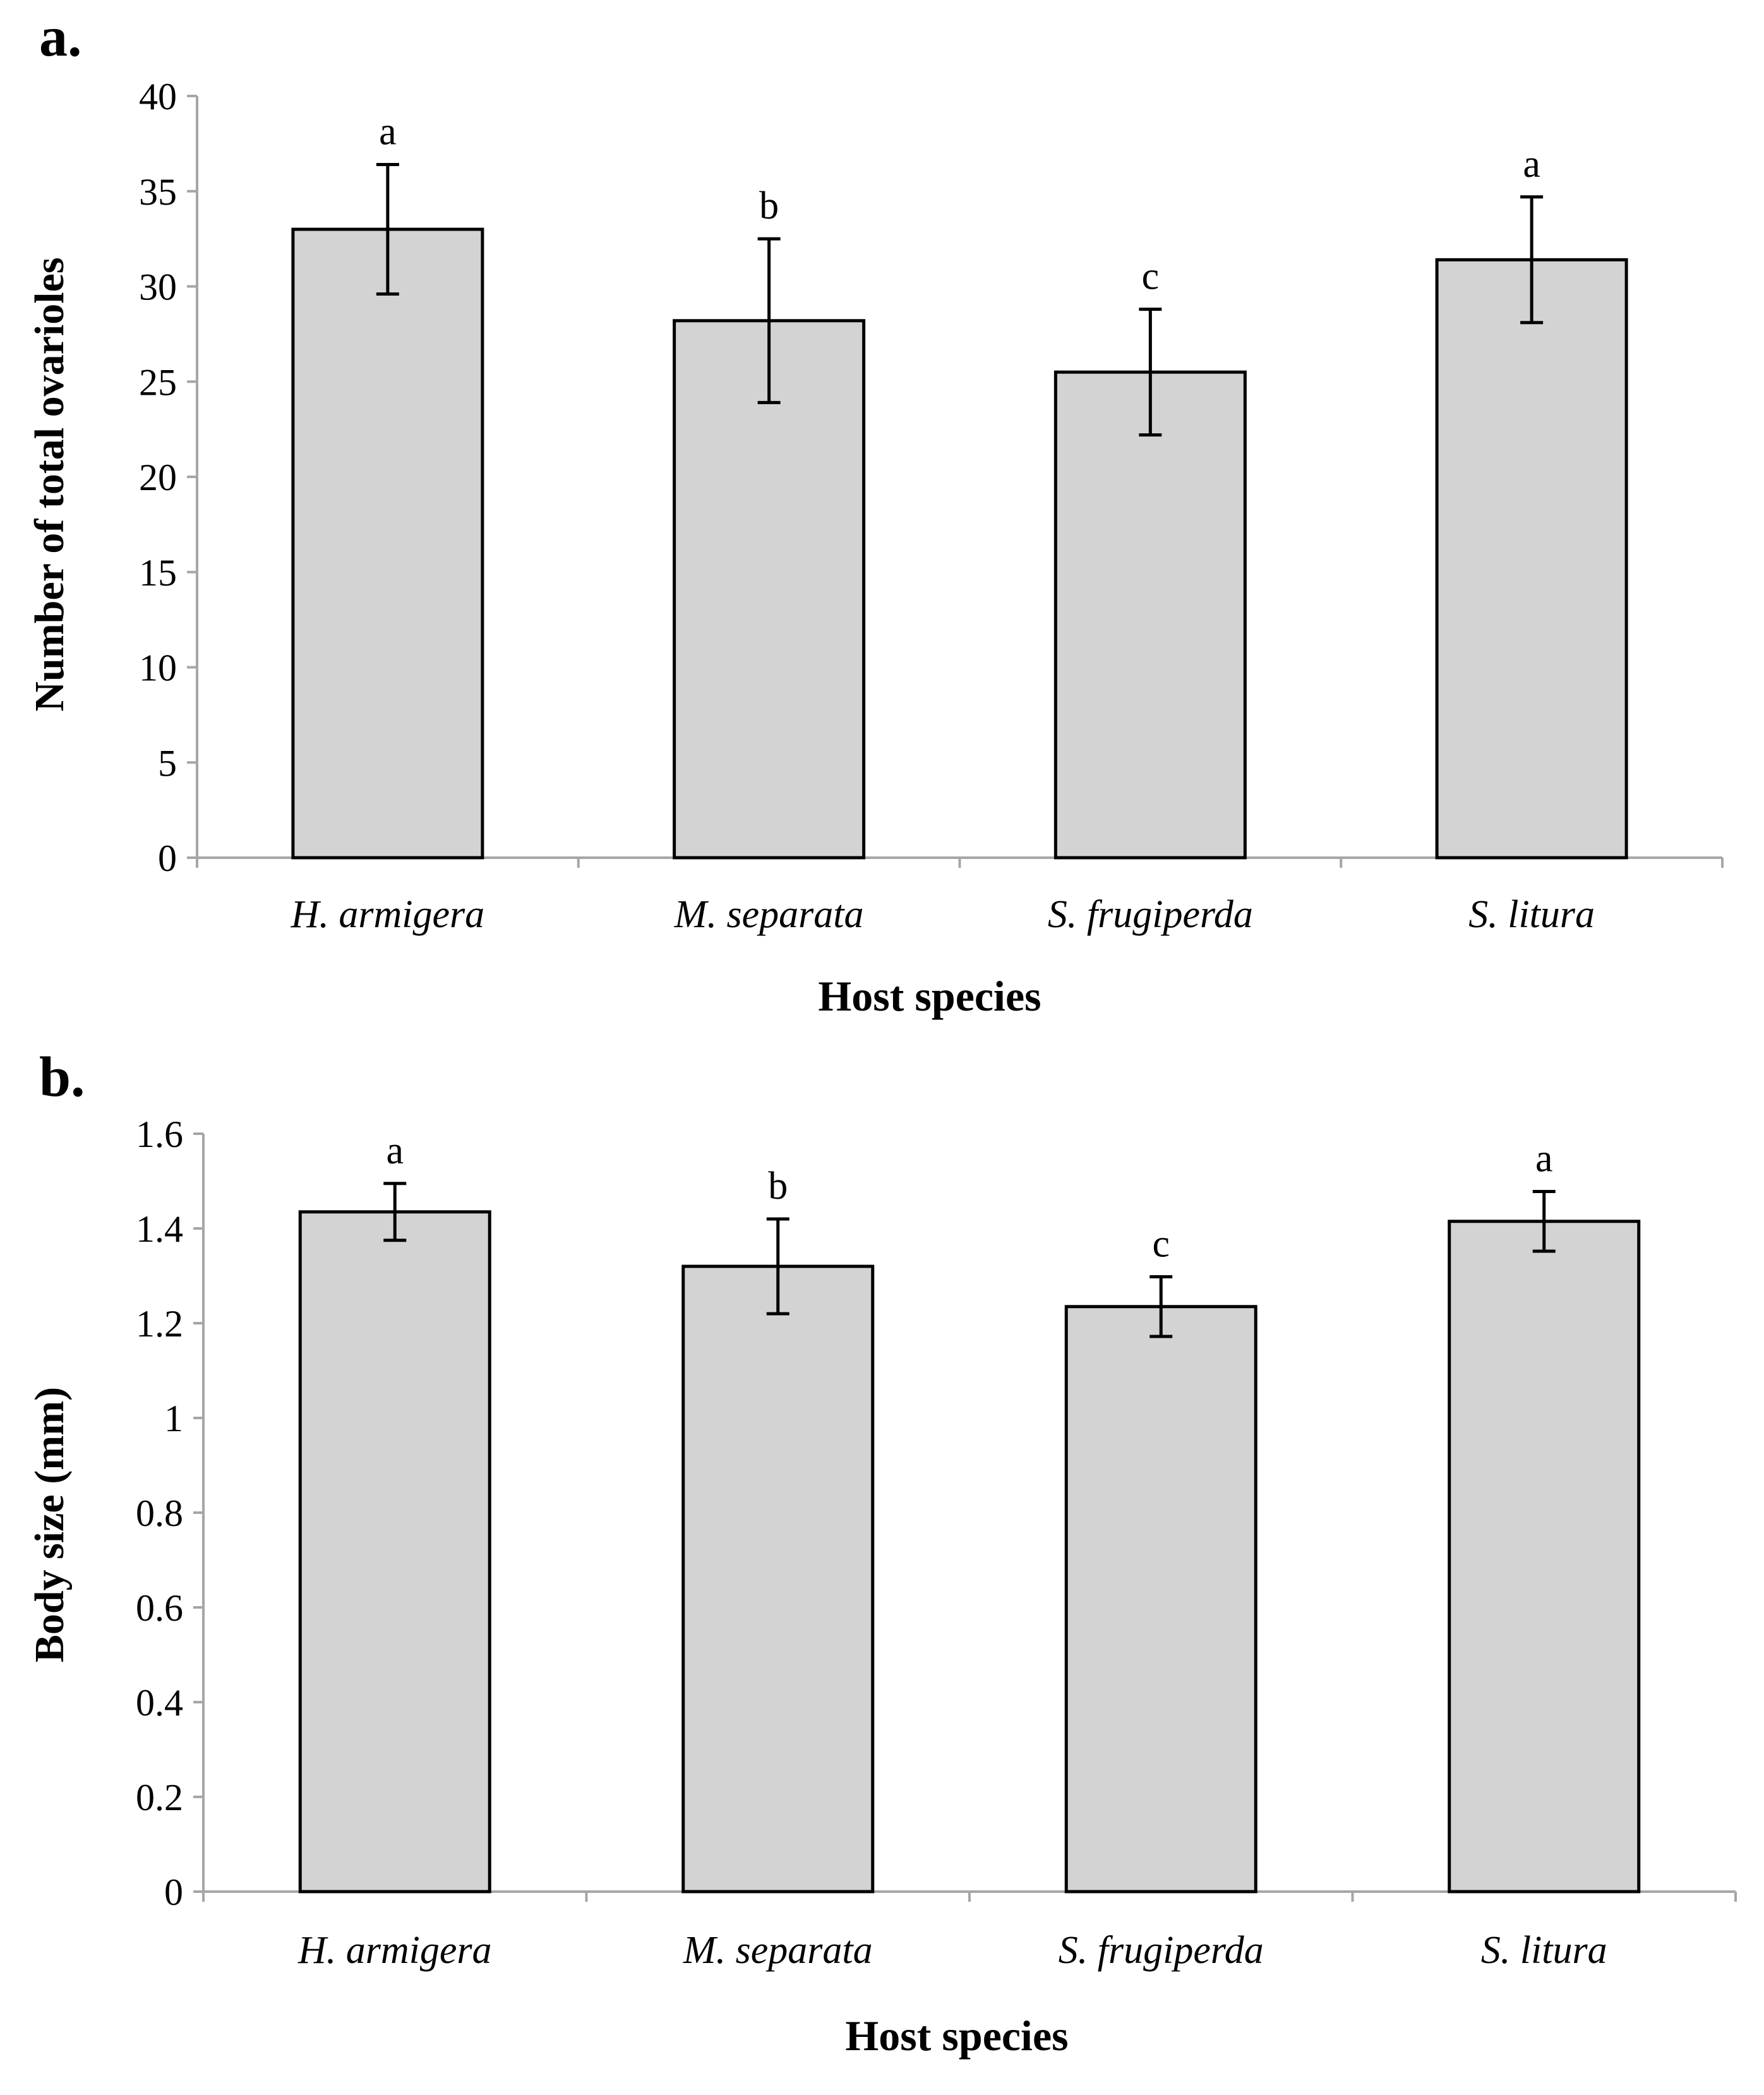 The width and height of the screenshot is (1764, 2095). I want to click on y-axis-label: Body size (mm), so click(50, 1525).